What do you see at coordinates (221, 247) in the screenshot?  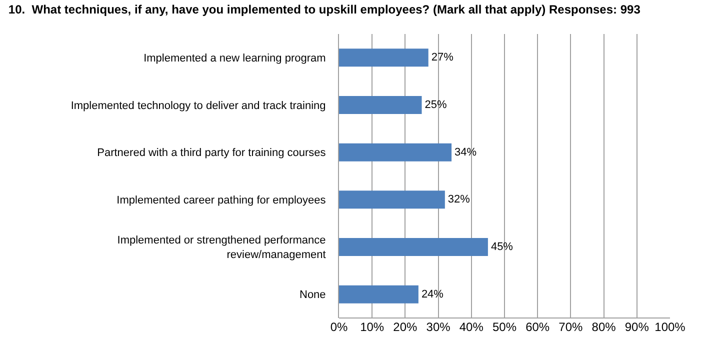 I see `y-tick-label: Implemented or strengthened performance review/management` at bounding box center [221, 247].